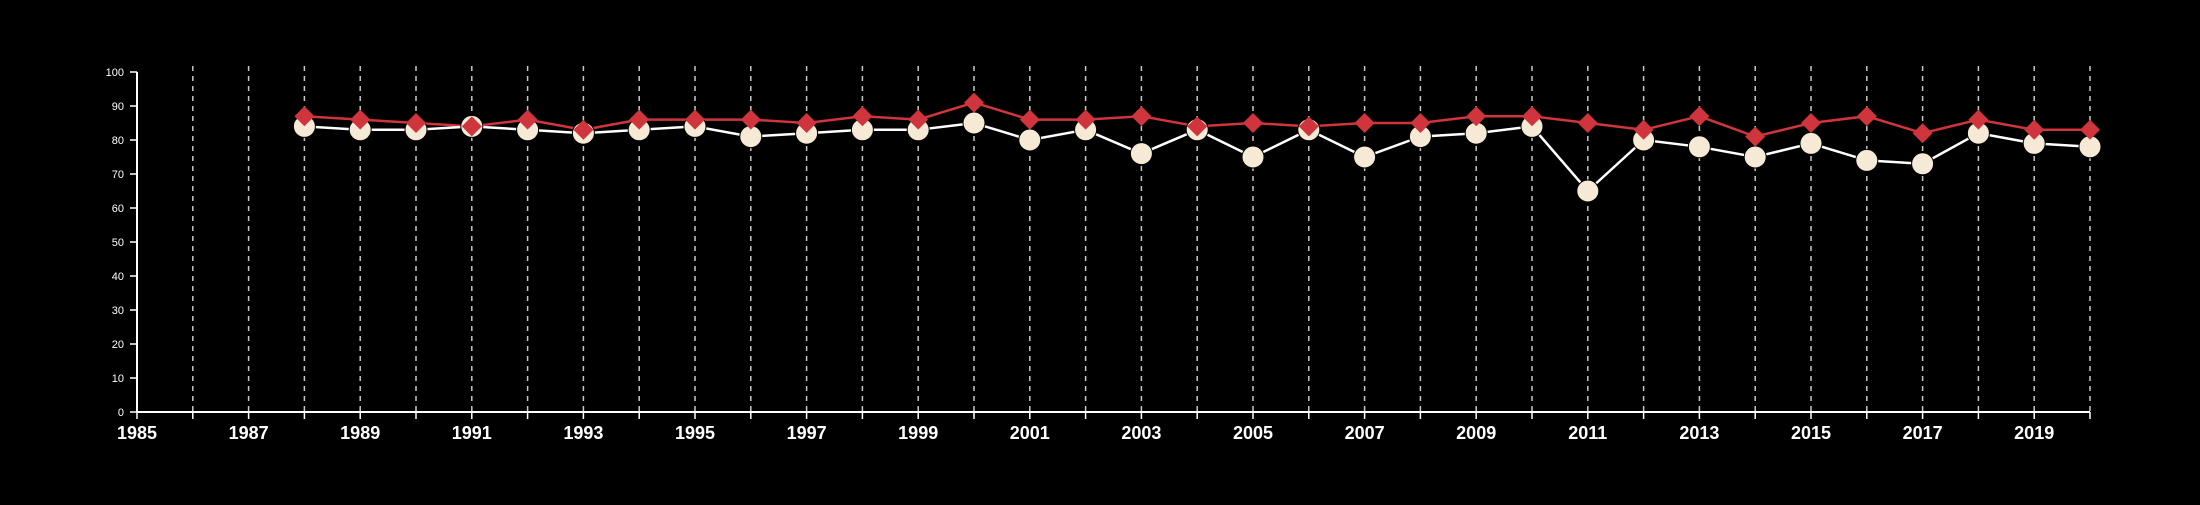  I want to click on red-point-1999, so click(918, 119).